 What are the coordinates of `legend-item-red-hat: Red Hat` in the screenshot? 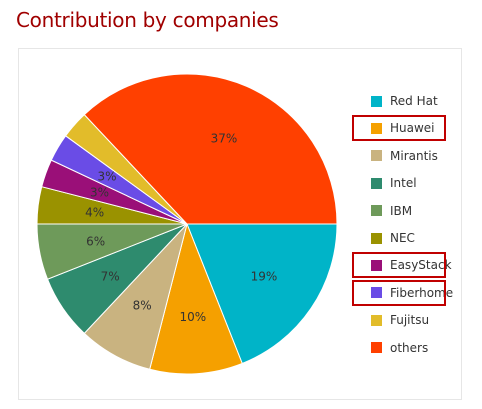 It's located at (404, 101).